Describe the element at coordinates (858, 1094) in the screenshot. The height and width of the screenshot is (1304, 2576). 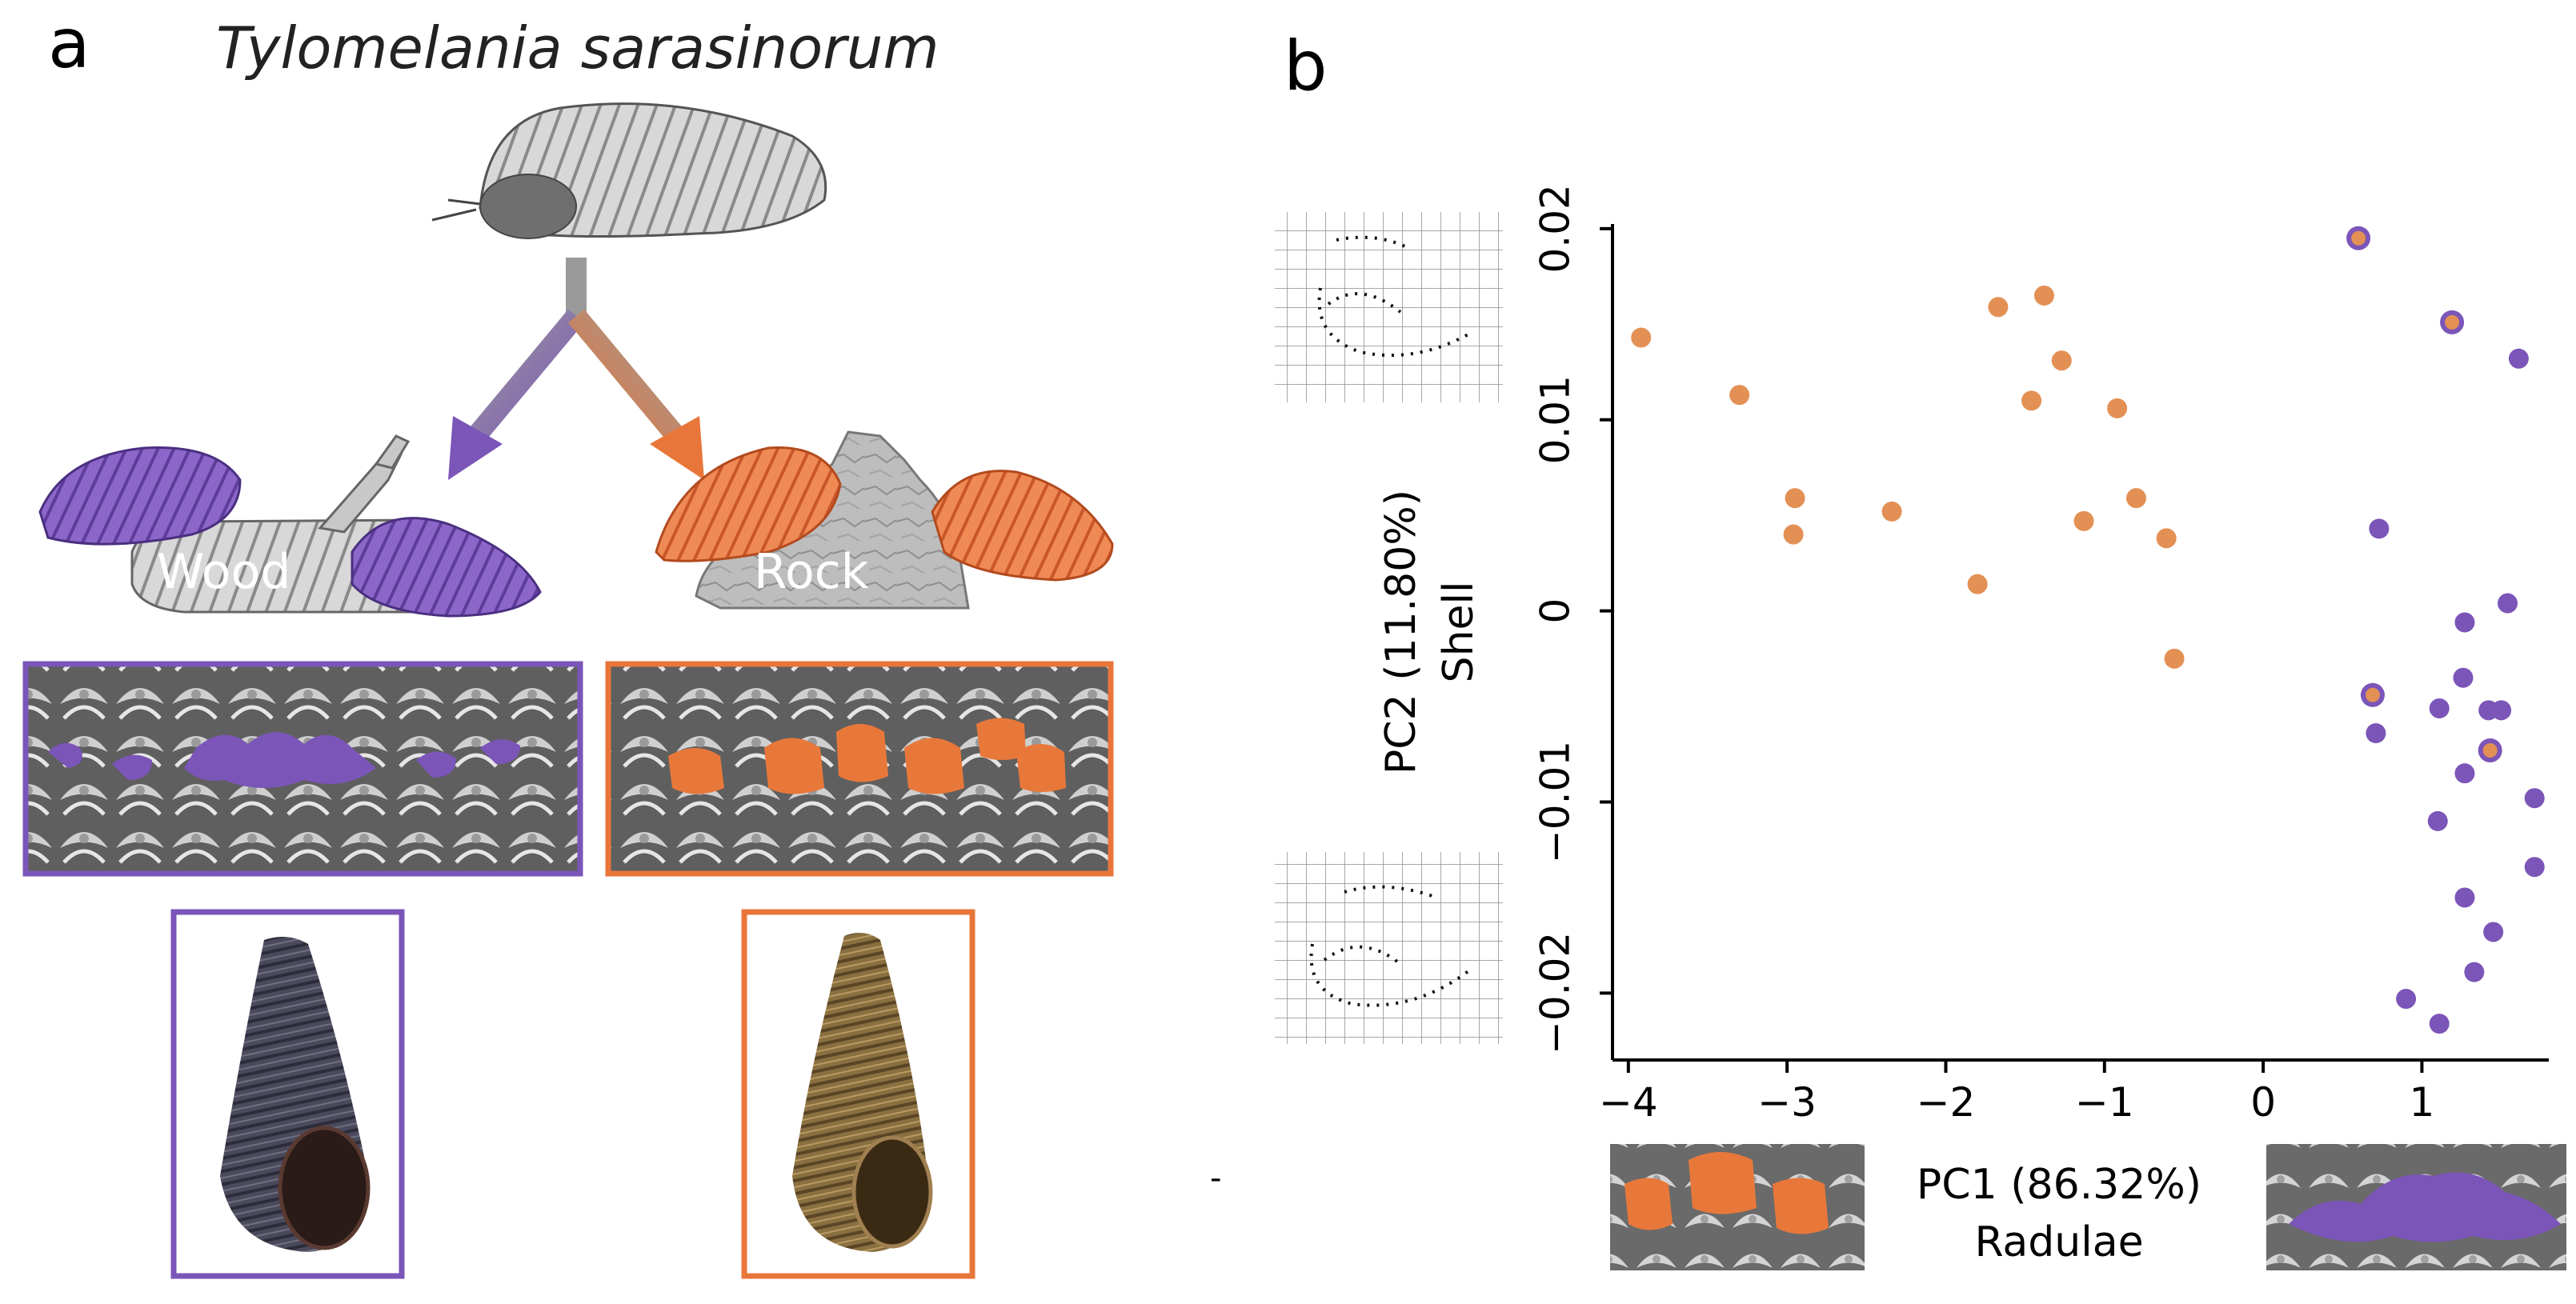
I see `shell-rock-image` at that location.